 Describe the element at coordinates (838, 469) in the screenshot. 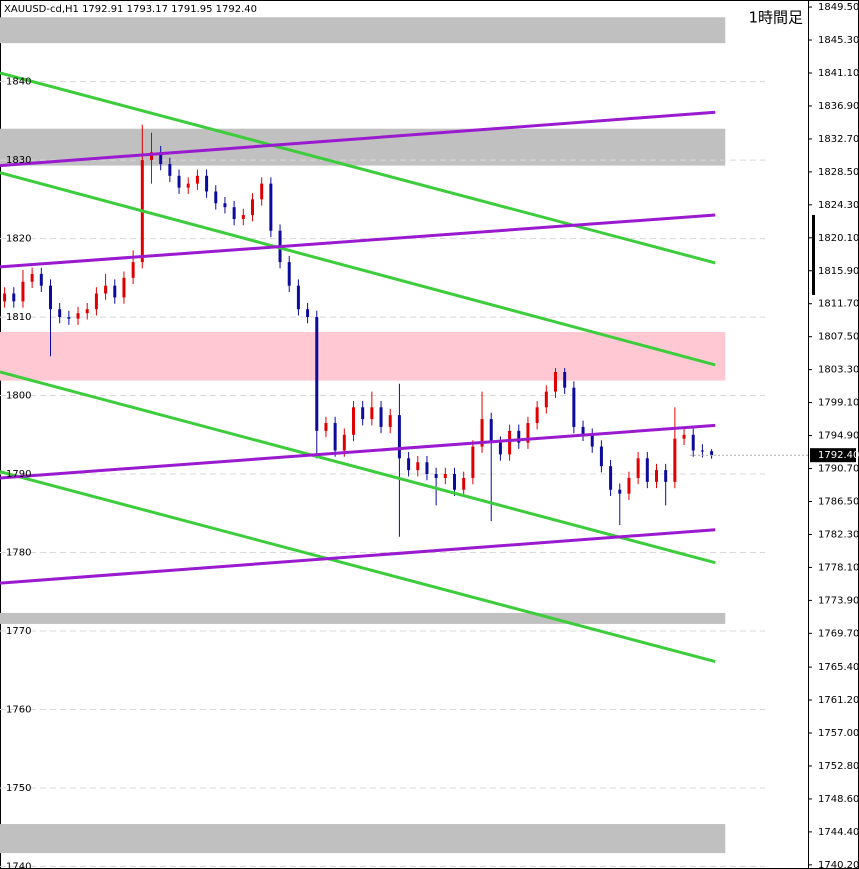

I see `y-tick-label: 1790.70` at that location.